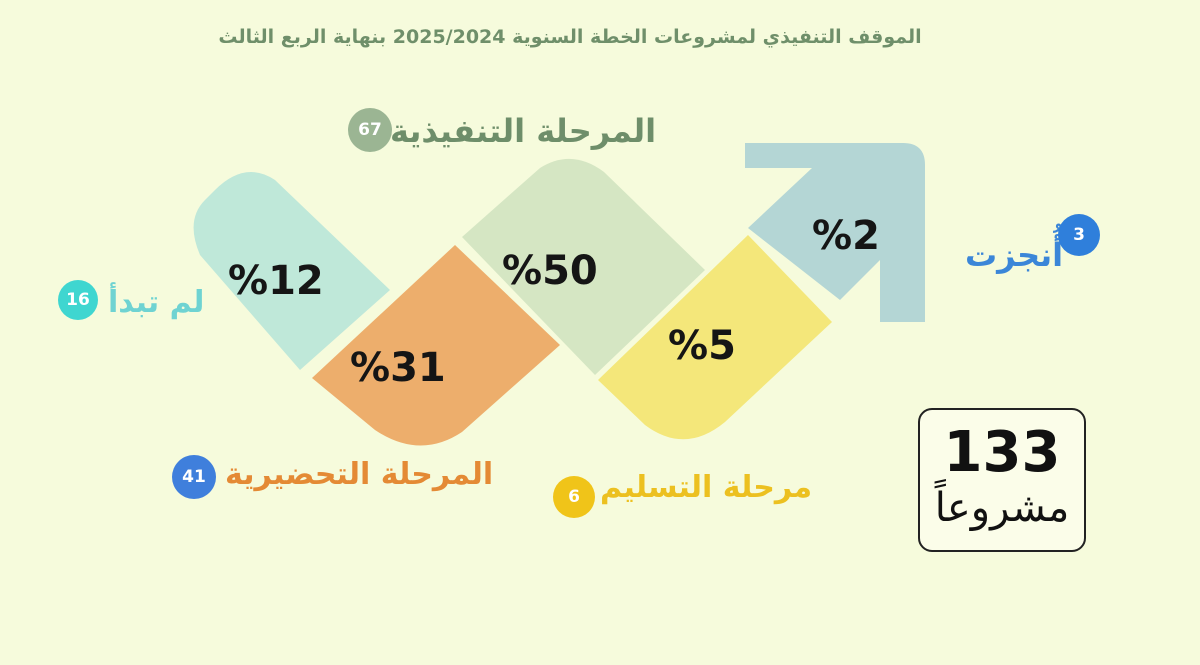 This screenshot has width=1200, height=665. I want to click on segment-preparatory-shape, so click(436, 345).